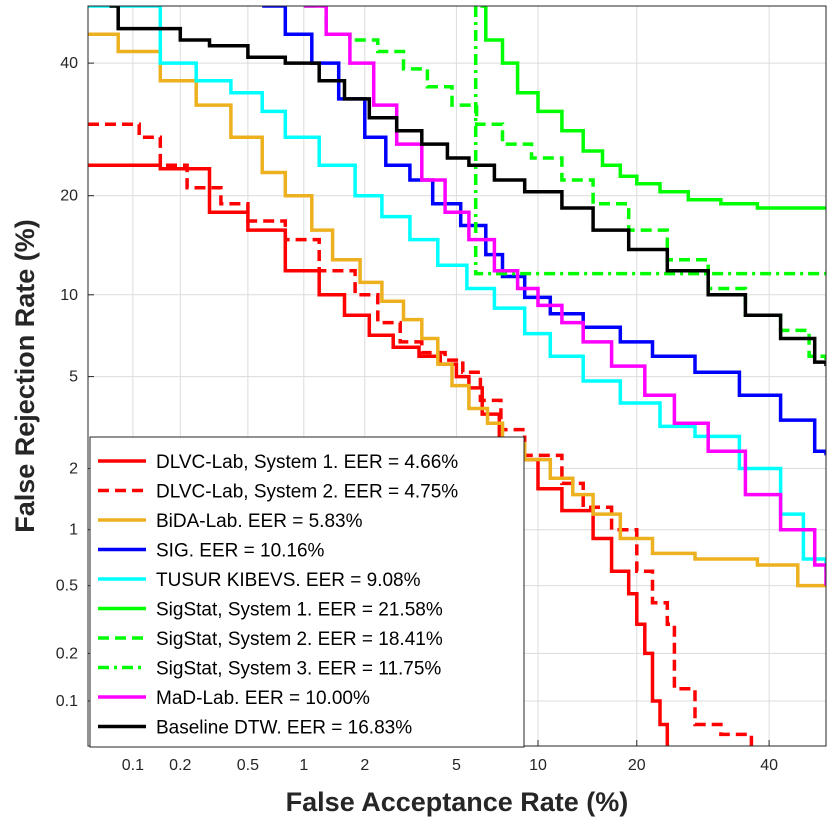 This screenshot has height=821, width=830. What do you see at coordinates (67, 653) in the screenshot?
I see `y-tick-label: 0.2` at bounding box center [67, 653].